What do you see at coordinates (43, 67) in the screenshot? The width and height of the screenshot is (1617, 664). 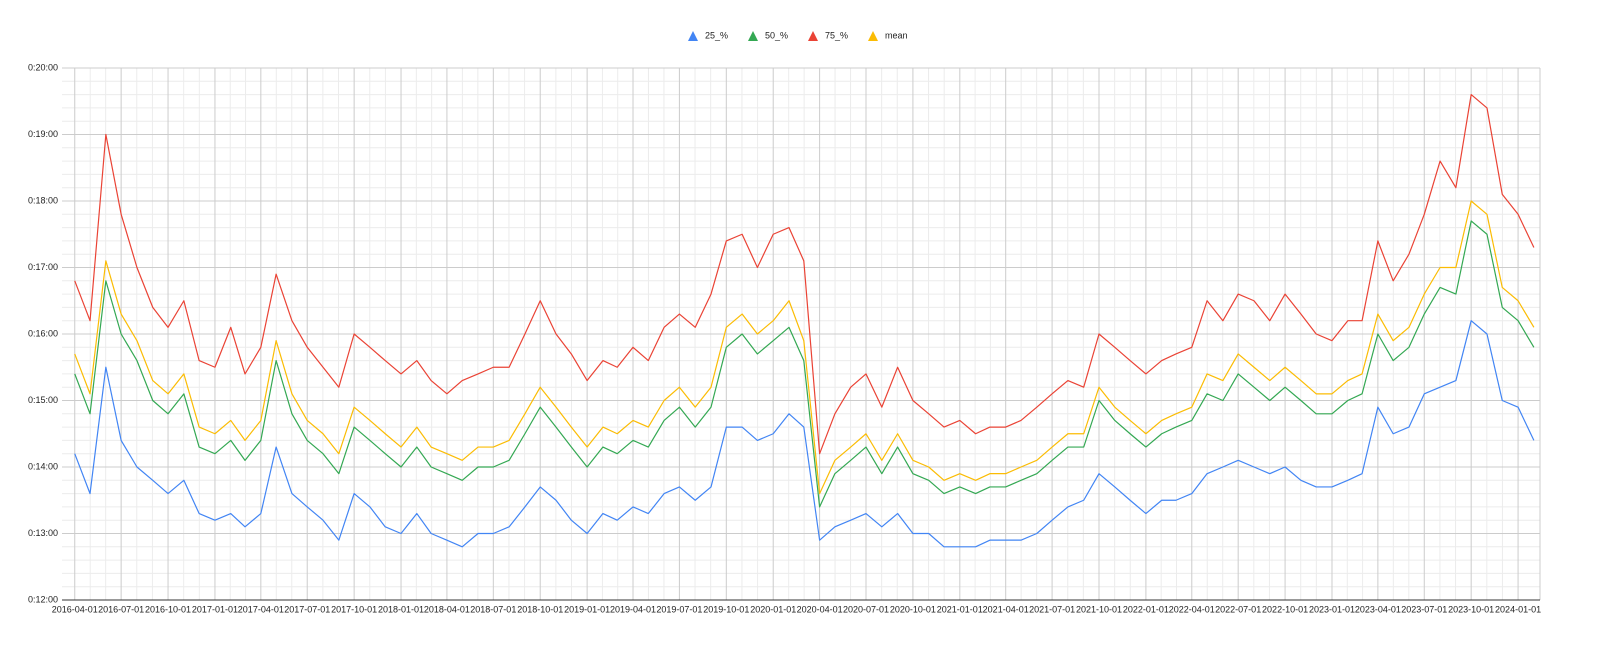 I see `y-tick-label: 0:20:00` at bounding box center [43, 67].